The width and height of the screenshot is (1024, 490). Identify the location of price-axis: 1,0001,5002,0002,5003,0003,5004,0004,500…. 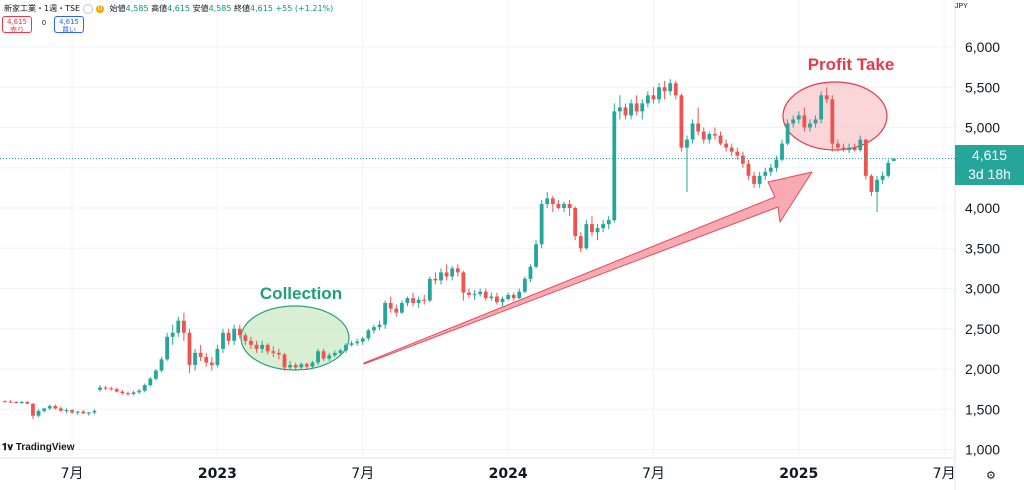
(982, 248).